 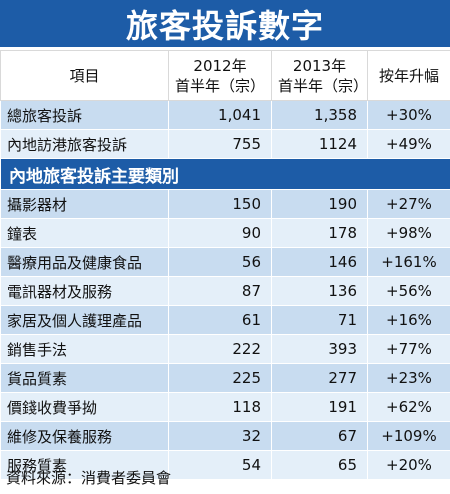 What do you see at coordinates (220, 320) in the screenshot?
I see `row-2012: 61` at bounding box center [220, 320].